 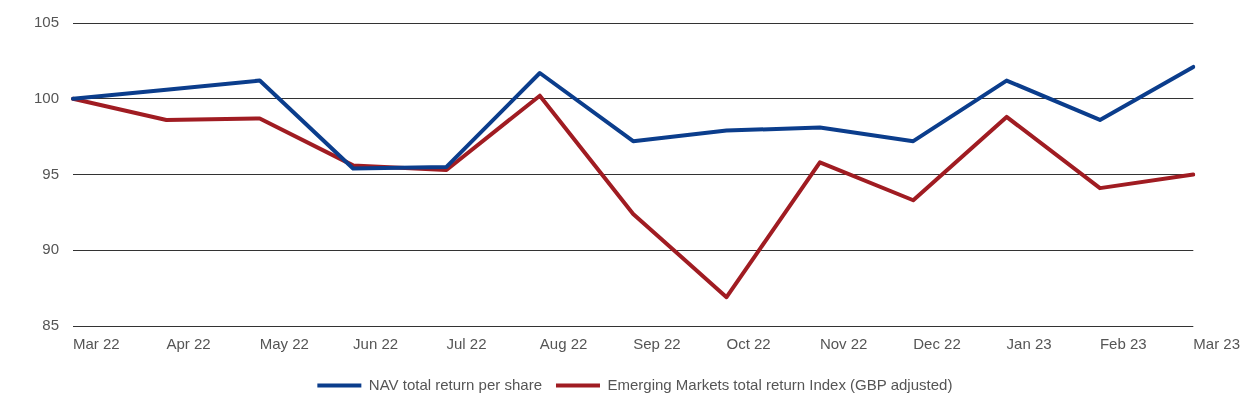 I want to click on x-tick-label: Feb 23, so click(x=1123, y=344).